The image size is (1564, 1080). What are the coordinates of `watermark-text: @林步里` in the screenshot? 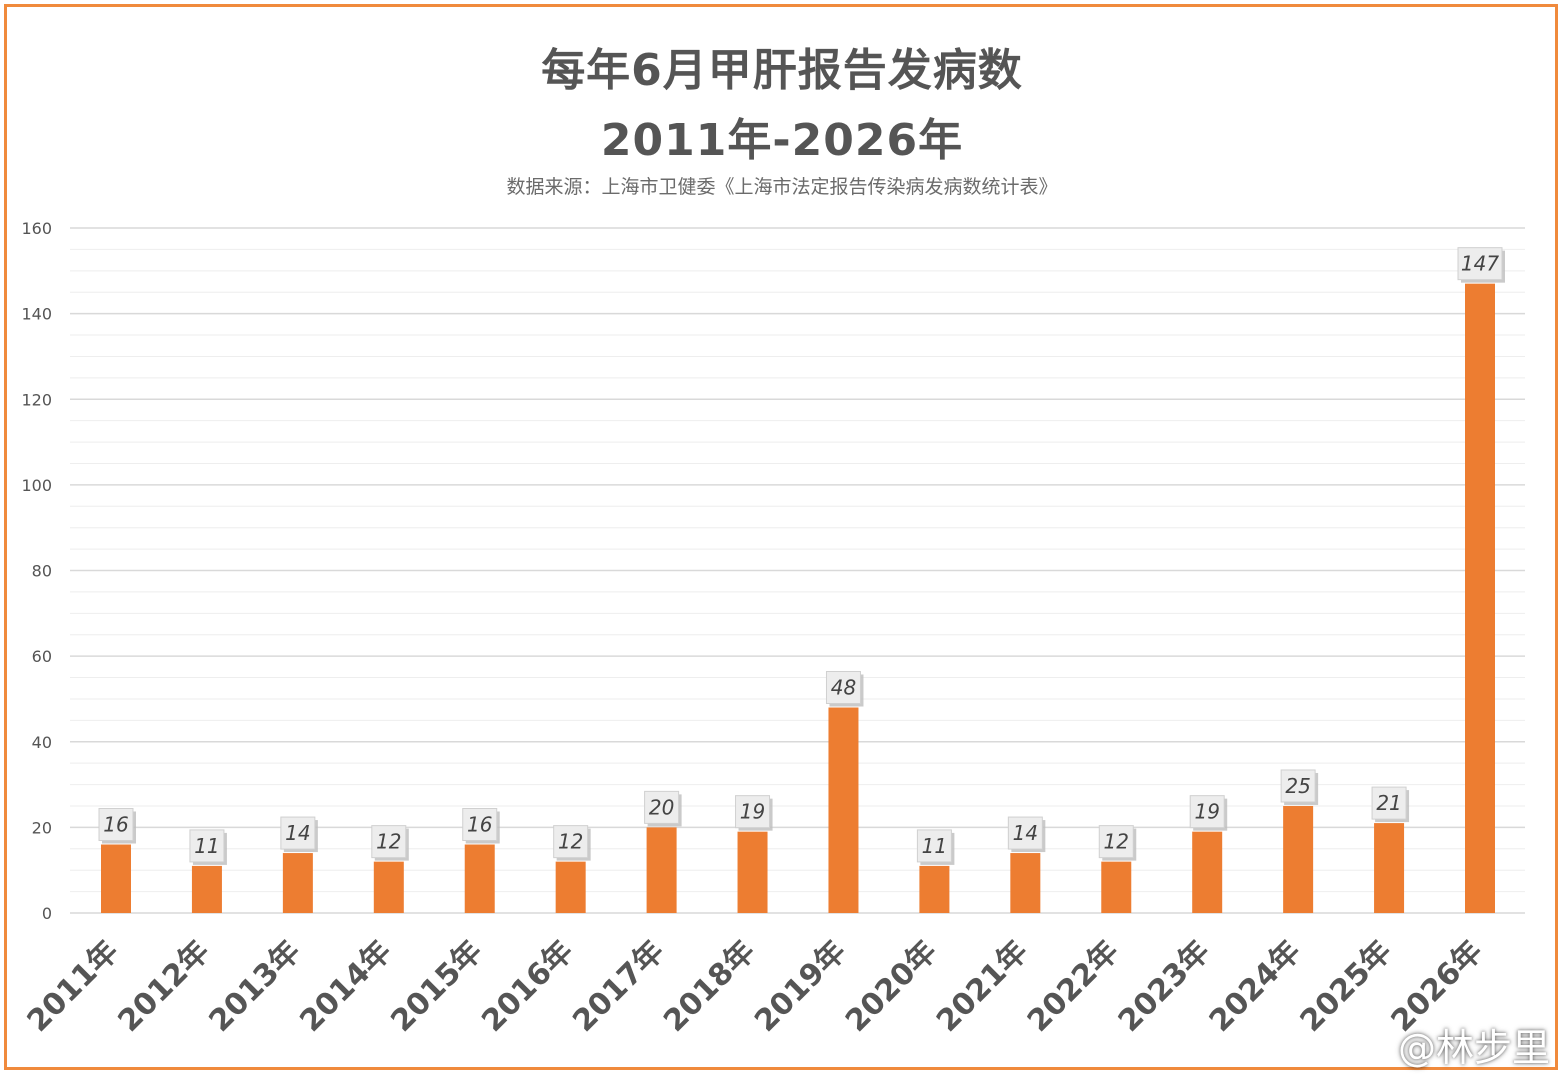 It's located at (1473, 1047).